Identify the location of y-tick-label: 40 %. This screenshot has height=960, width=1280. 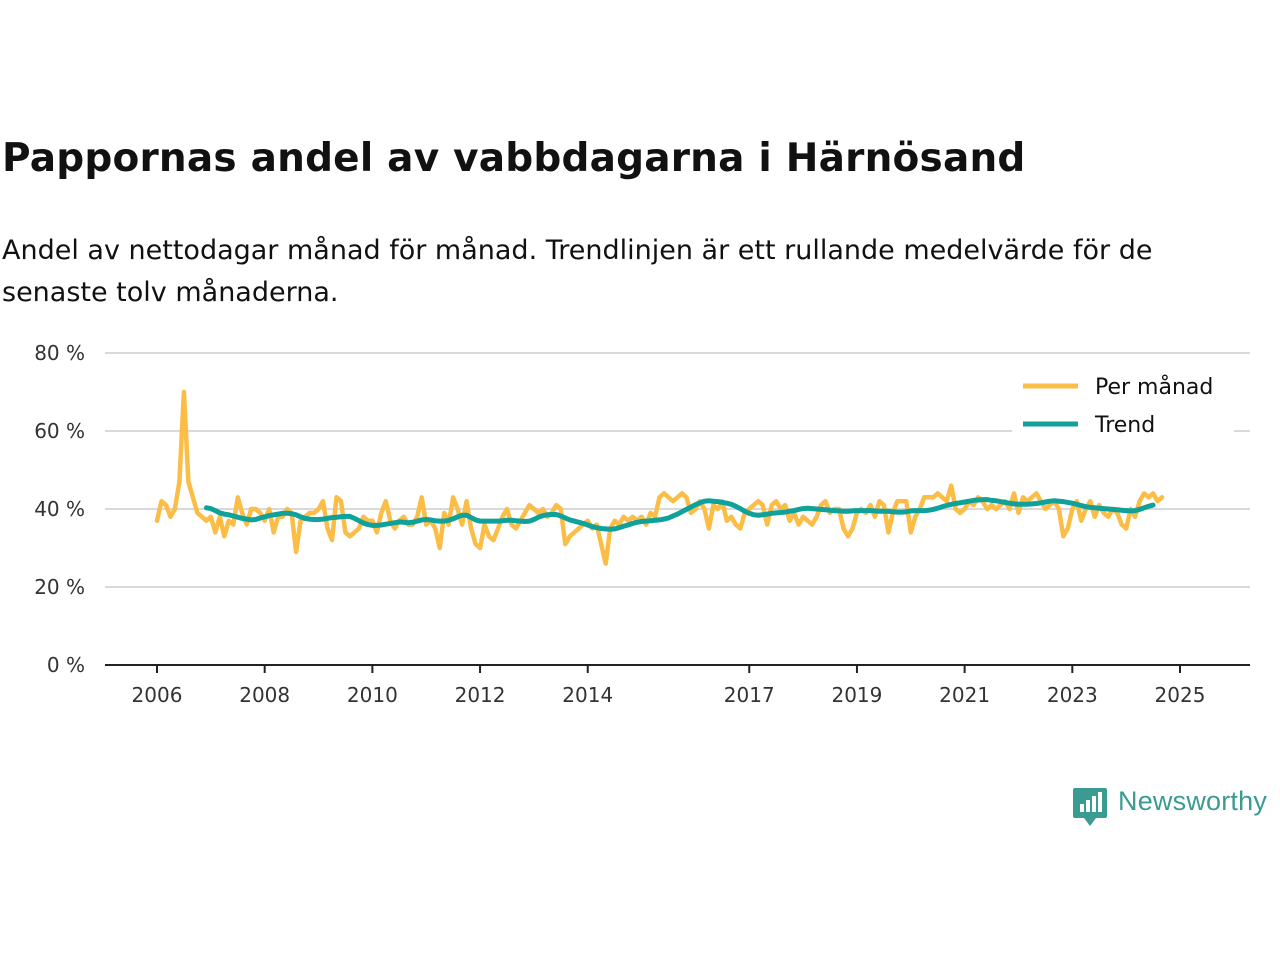
(59, 509).